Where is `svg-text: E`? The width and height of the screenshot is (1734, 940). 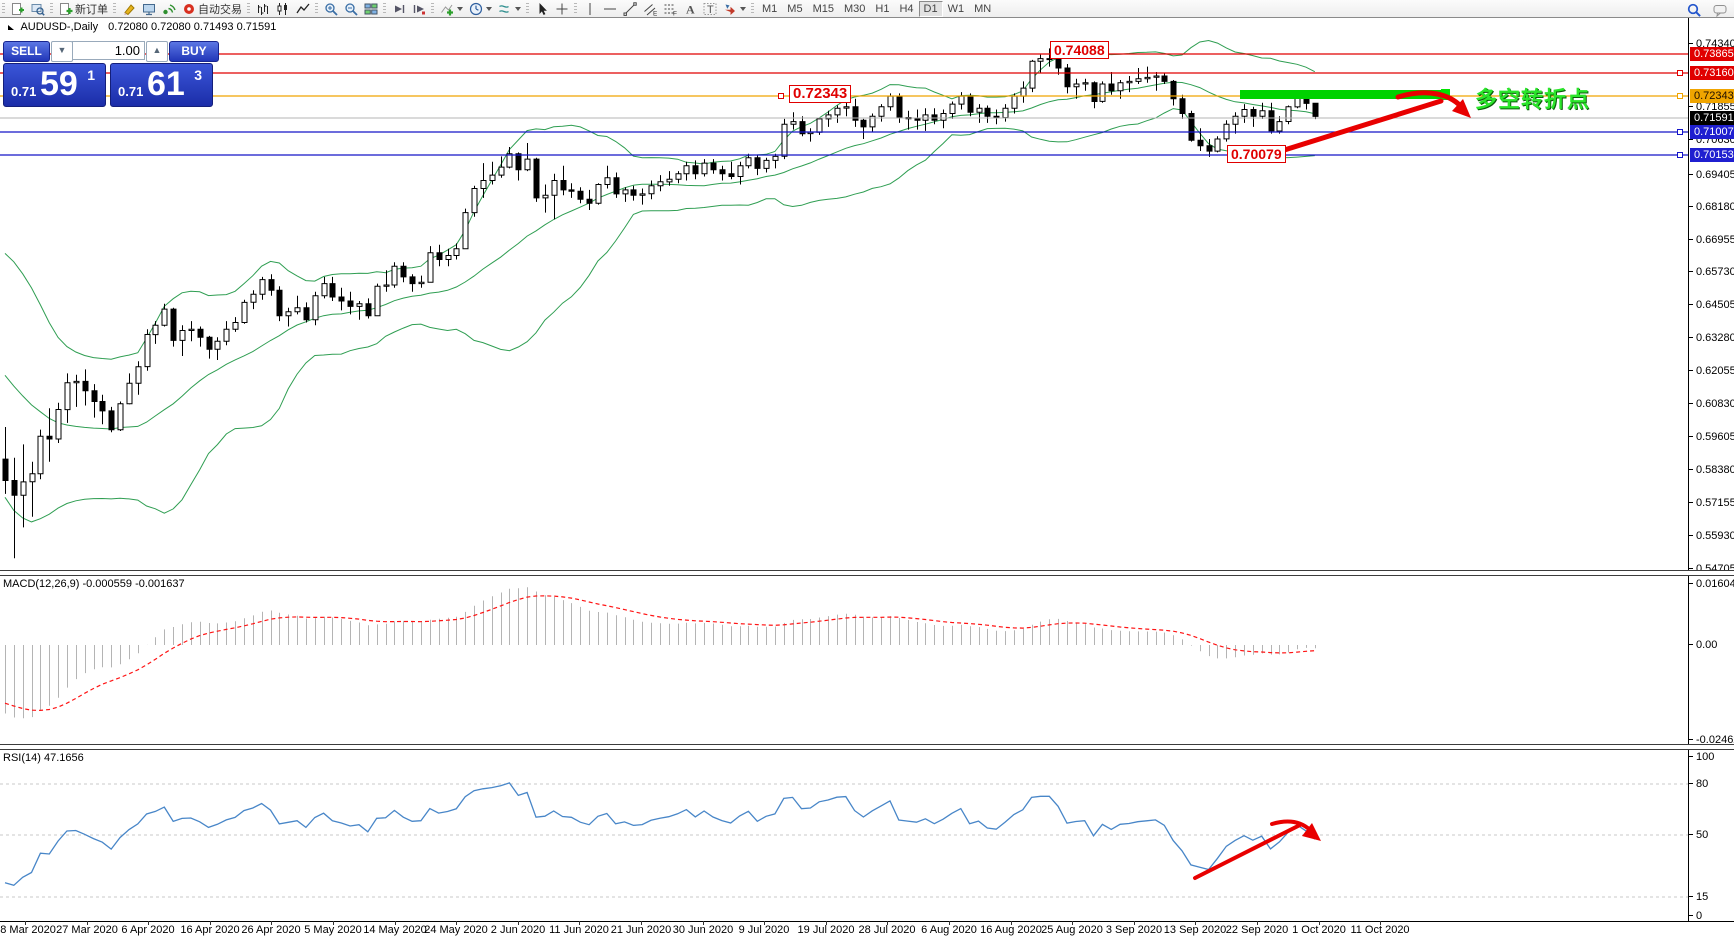
svg-text: E is located at coordinates (655, 13).